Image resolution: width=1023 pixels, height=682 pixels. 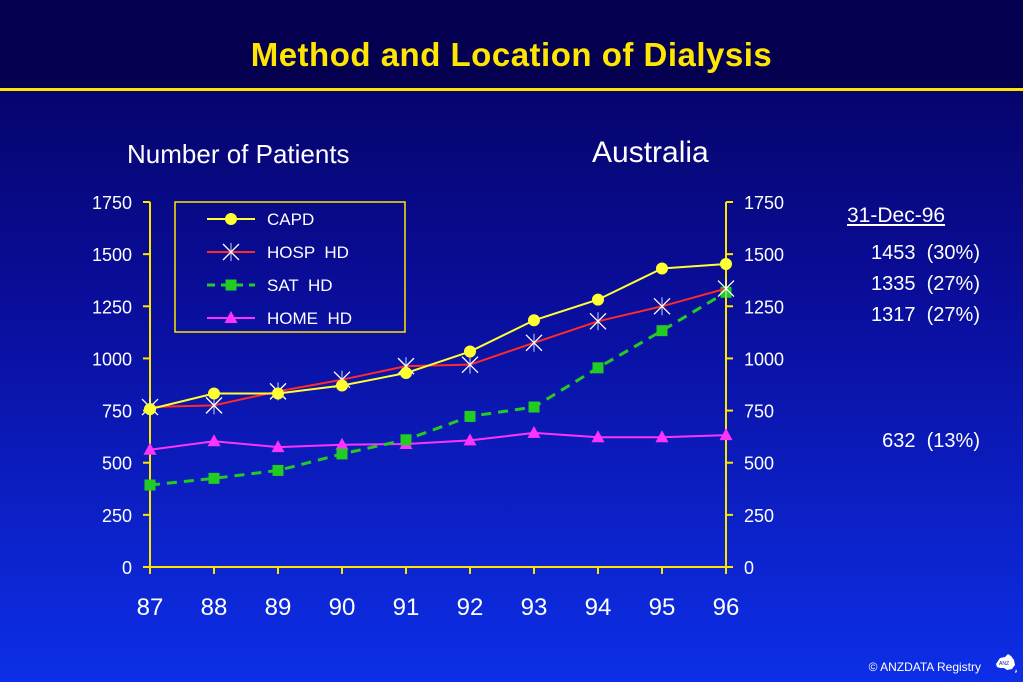 I want to click on summary-home-hd: 632 (13%), so click(x=931, y=441).